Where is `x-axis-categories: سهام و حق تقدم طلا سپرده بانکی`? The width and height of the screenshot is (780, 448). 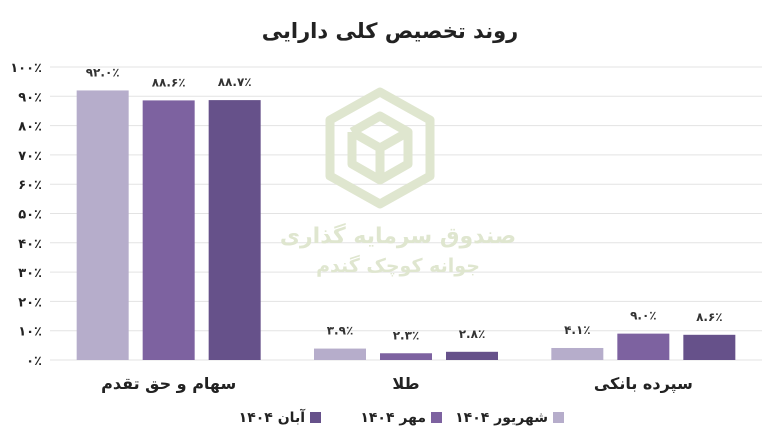
x-axis-categories: سهام و حق تقدم طلا سپرده بانکی is located at coordinates (397, 384).